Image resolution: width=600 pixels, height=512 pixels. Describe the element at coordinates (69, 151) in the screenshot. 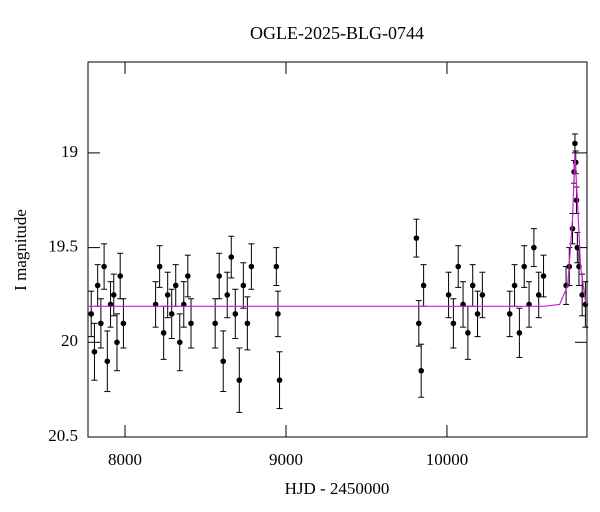

I see `y-tick-label: 19` at that location.